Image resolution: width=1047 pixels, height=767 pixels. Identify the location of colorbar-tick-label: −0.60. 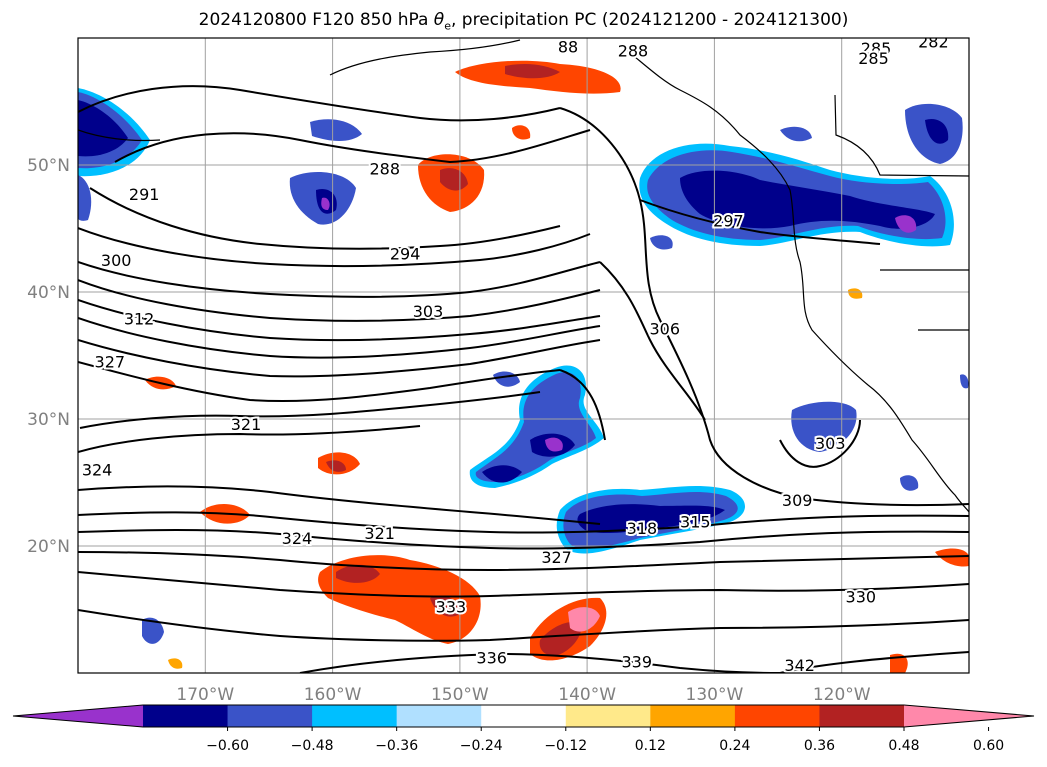
(227, 746).